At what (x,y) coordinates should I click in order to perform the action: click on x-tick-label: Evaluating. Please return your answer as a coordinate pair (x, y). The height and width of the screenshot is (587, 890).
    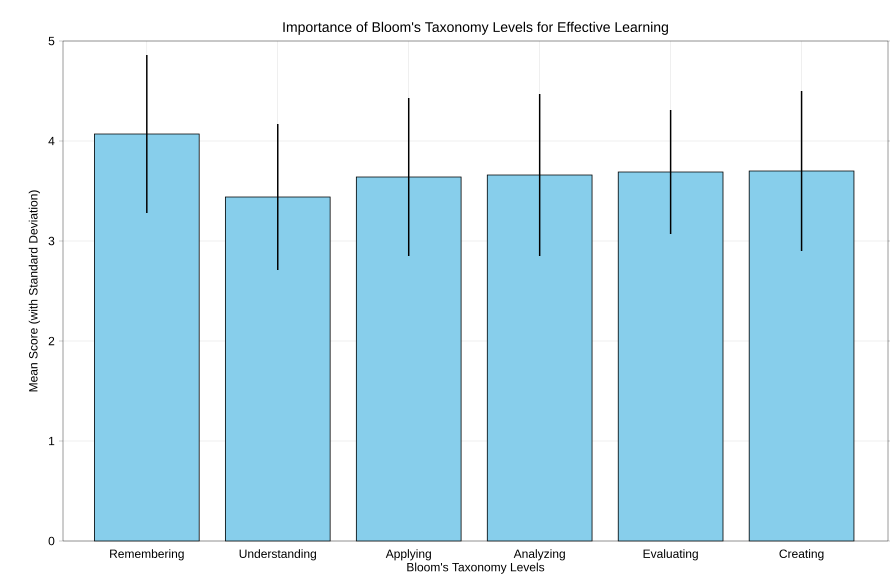
    Looking at the image, I should click on (671, 554).